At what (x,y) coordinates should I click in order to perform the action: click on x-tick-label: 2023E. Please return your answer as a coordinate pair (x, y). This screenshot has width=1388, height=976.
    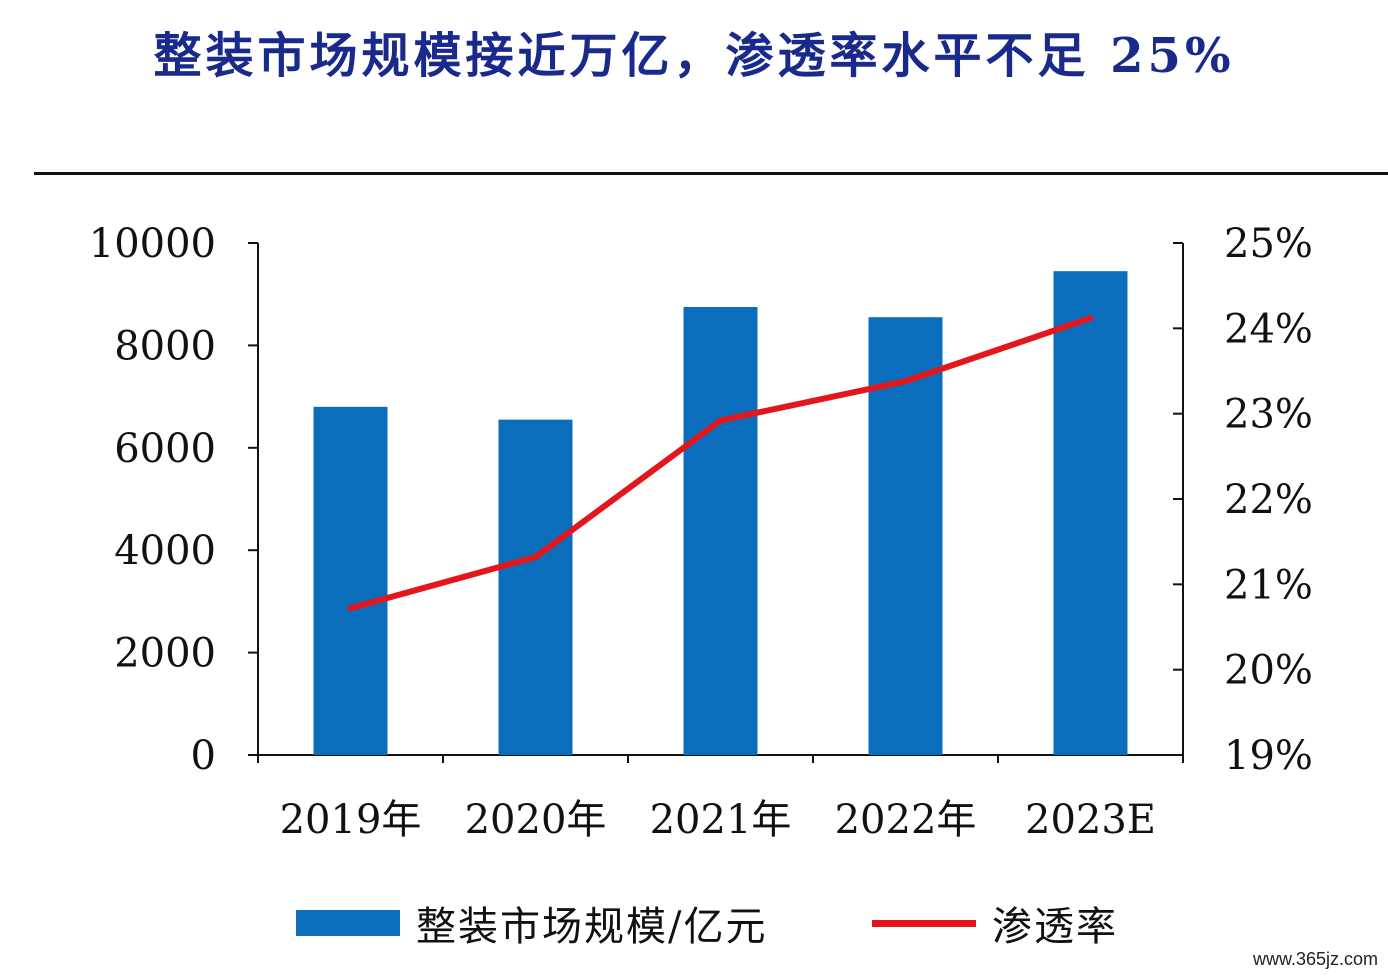
    Looking at the image, I should click on (1090, 820).